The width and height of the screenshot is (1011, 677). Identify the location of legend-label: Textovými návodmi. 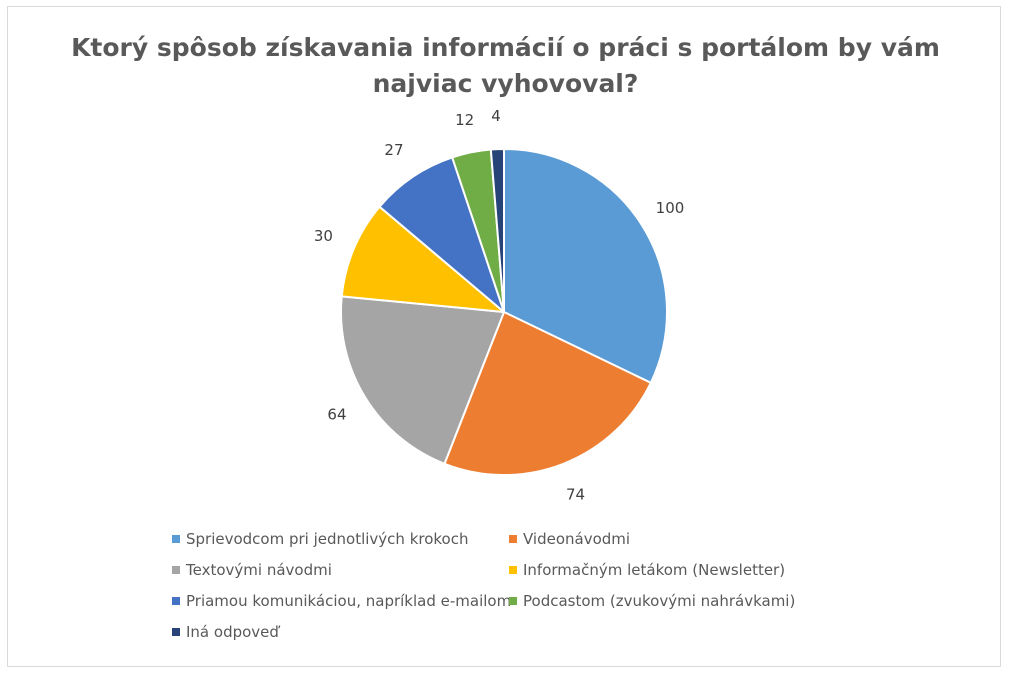
(259, 570).